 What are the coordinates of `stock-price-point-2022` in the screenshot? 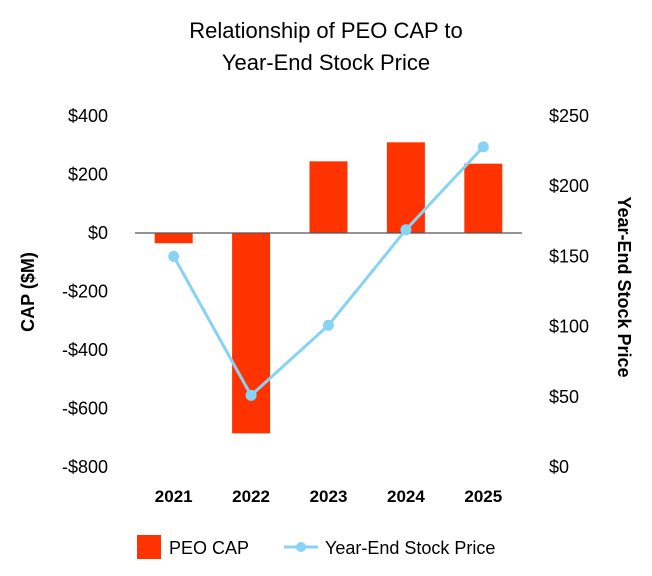 It's located at (251, 395).